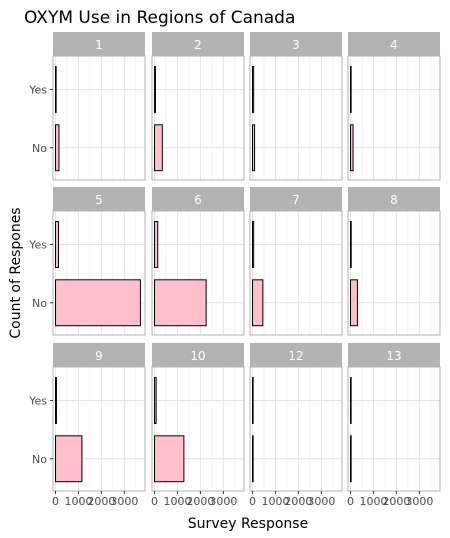 This screenshot has width=450, height=538. I want to click on y-axis-title: Count of Respones, so click(16, 272).